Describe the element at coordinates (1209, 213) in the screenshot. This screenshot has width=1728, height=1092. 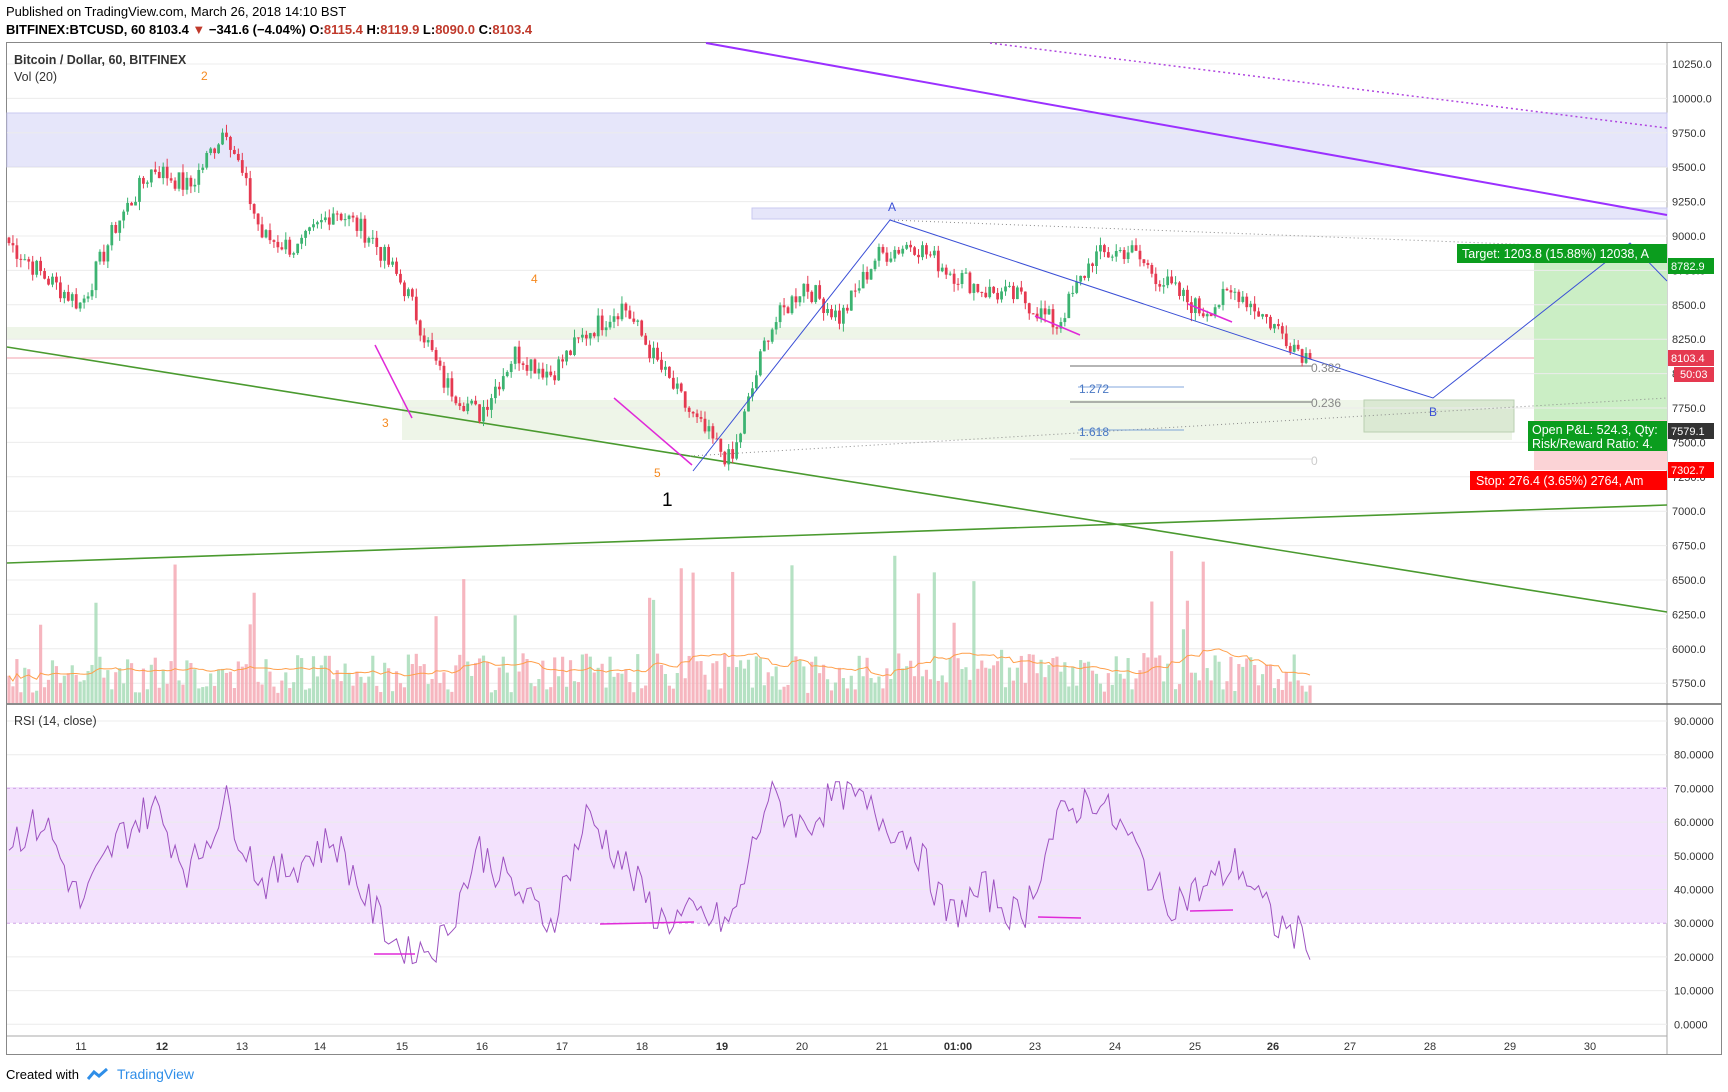
I see `resistance-zone` at that location.